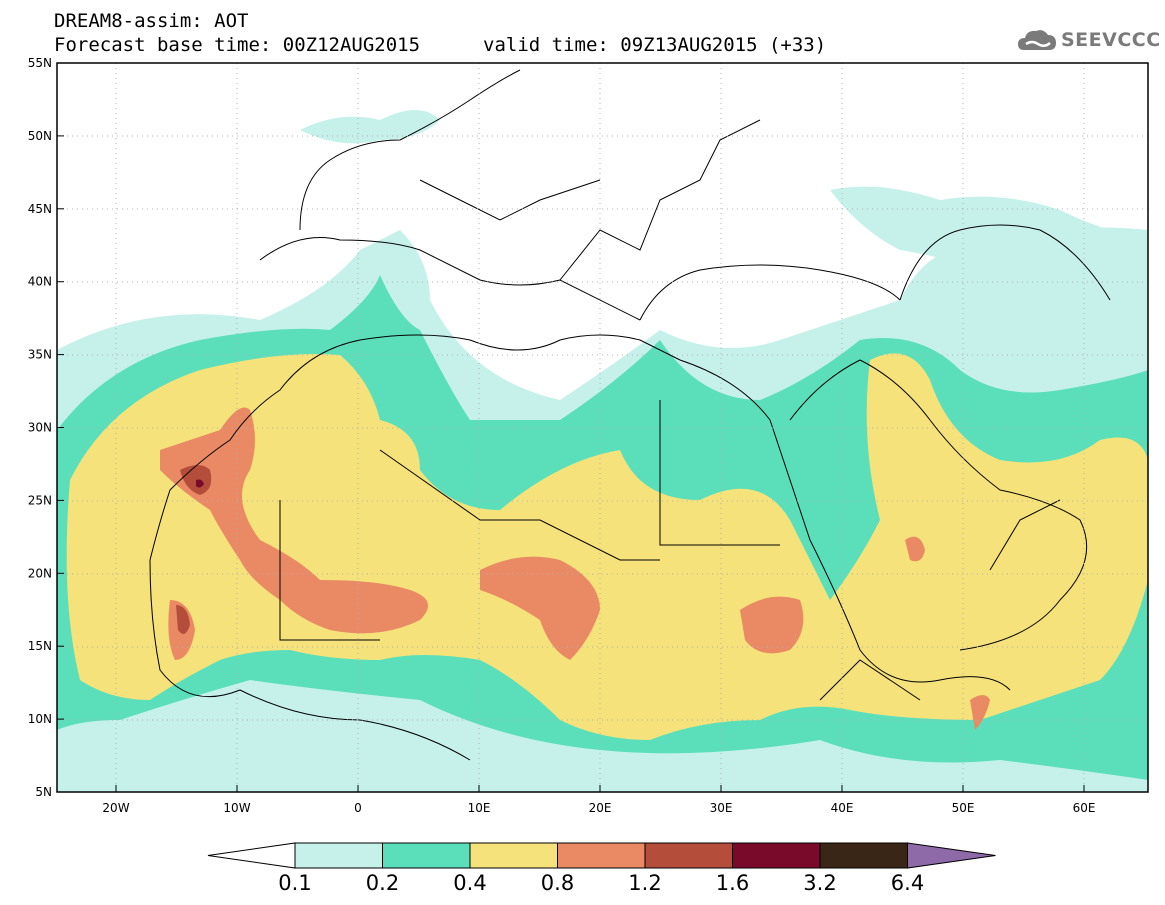 The width and height of the screenshot is (1165, 905). Describe the element at coordinates (370, 127) in the screenshot. I see `aot-band-0-1-north` at that location.